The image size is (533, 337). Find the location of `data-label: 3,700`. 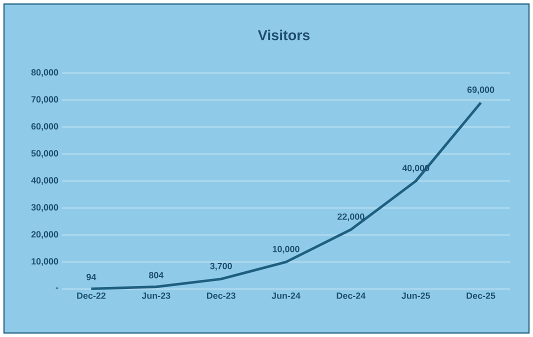

data-label: 3,700 is located at coordinates (221, 266).